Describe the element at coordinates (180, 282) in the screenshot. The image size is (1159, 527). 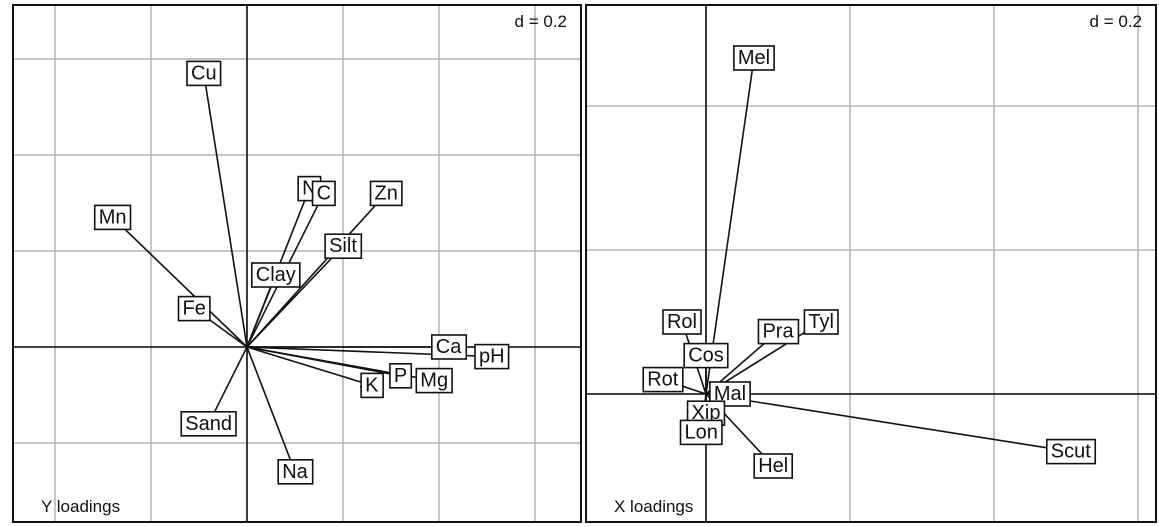
I see `arrow-mn` at that location.